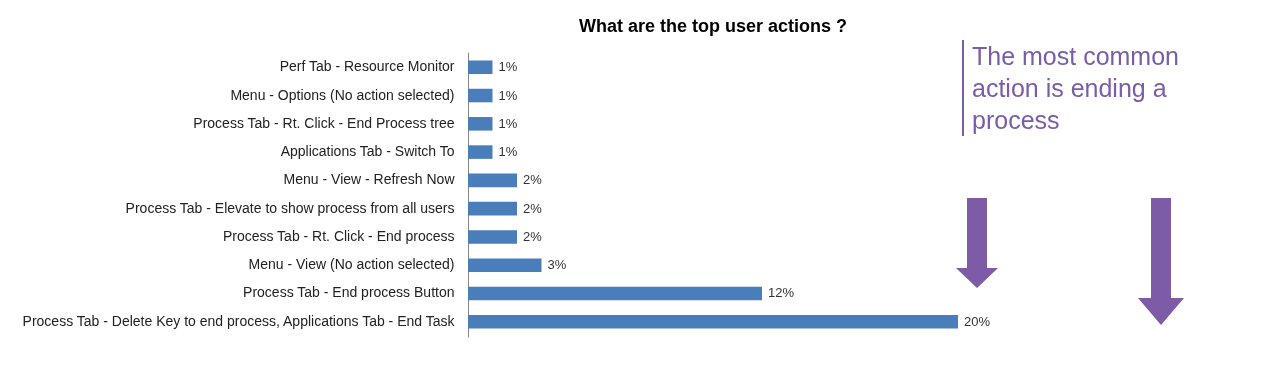 The image size is (1280, 386). I want to click on data-label: 12%, so click(781, 293).